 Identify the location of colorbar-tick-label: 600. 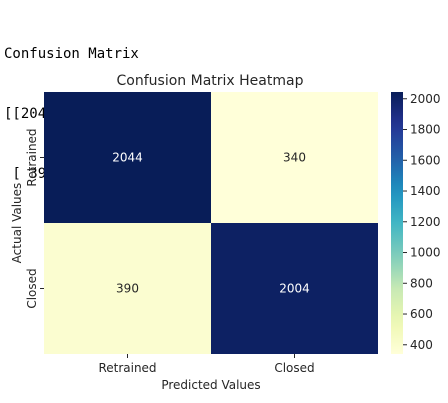
(421, 314).